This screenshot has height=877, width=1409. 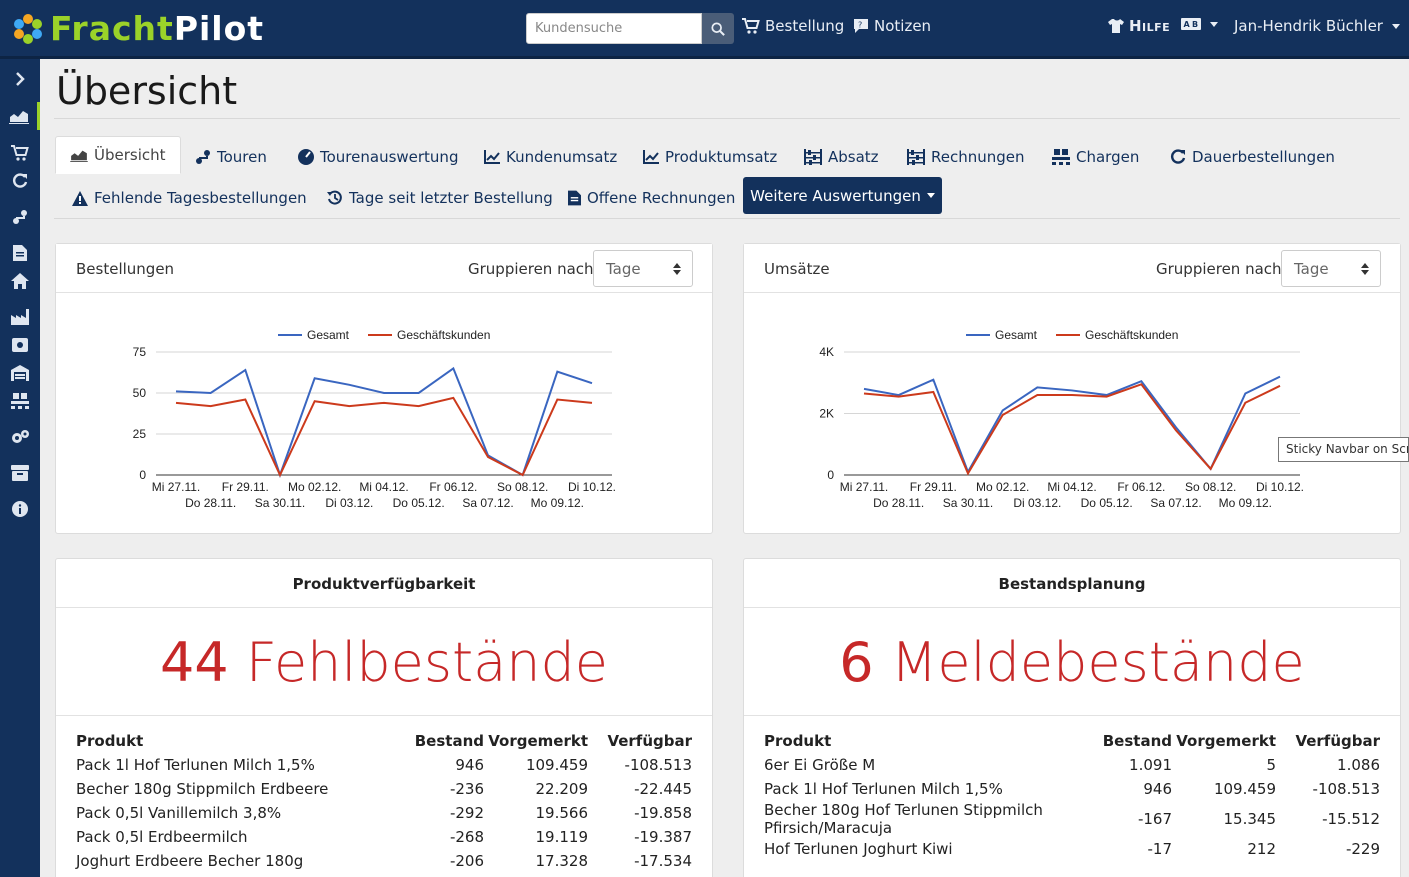 What do you see at coordinates (384, 583) in the screenshot?
I see `card-title: Produktverfügbarkeit` at bounding box center [384, 583].